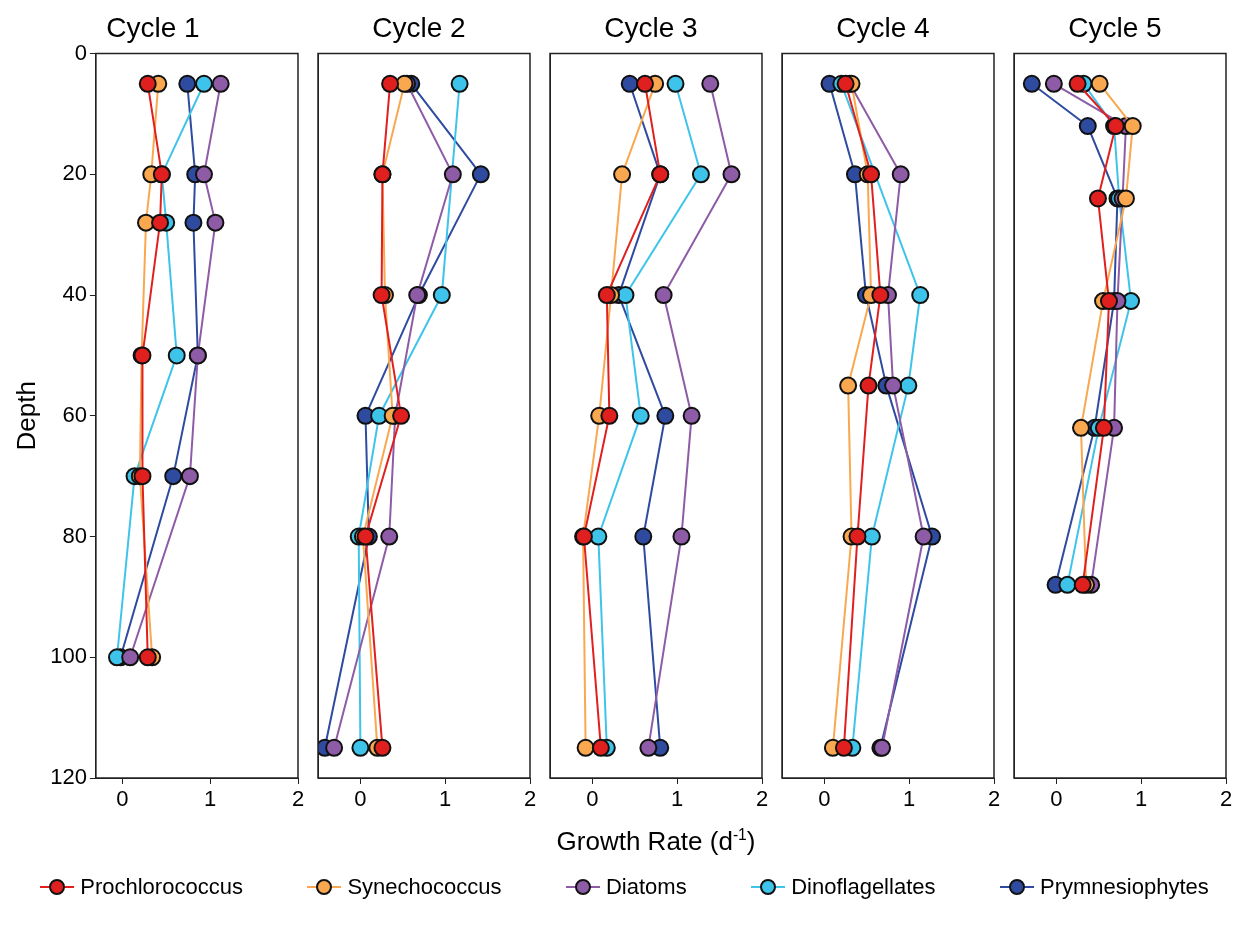 The height and width of the screenshot is (933, 1249). What do you see at coordinates (646, 887) in the screenshot?
I see `legend-label: Diatoms` at bounding box center [646, 887].